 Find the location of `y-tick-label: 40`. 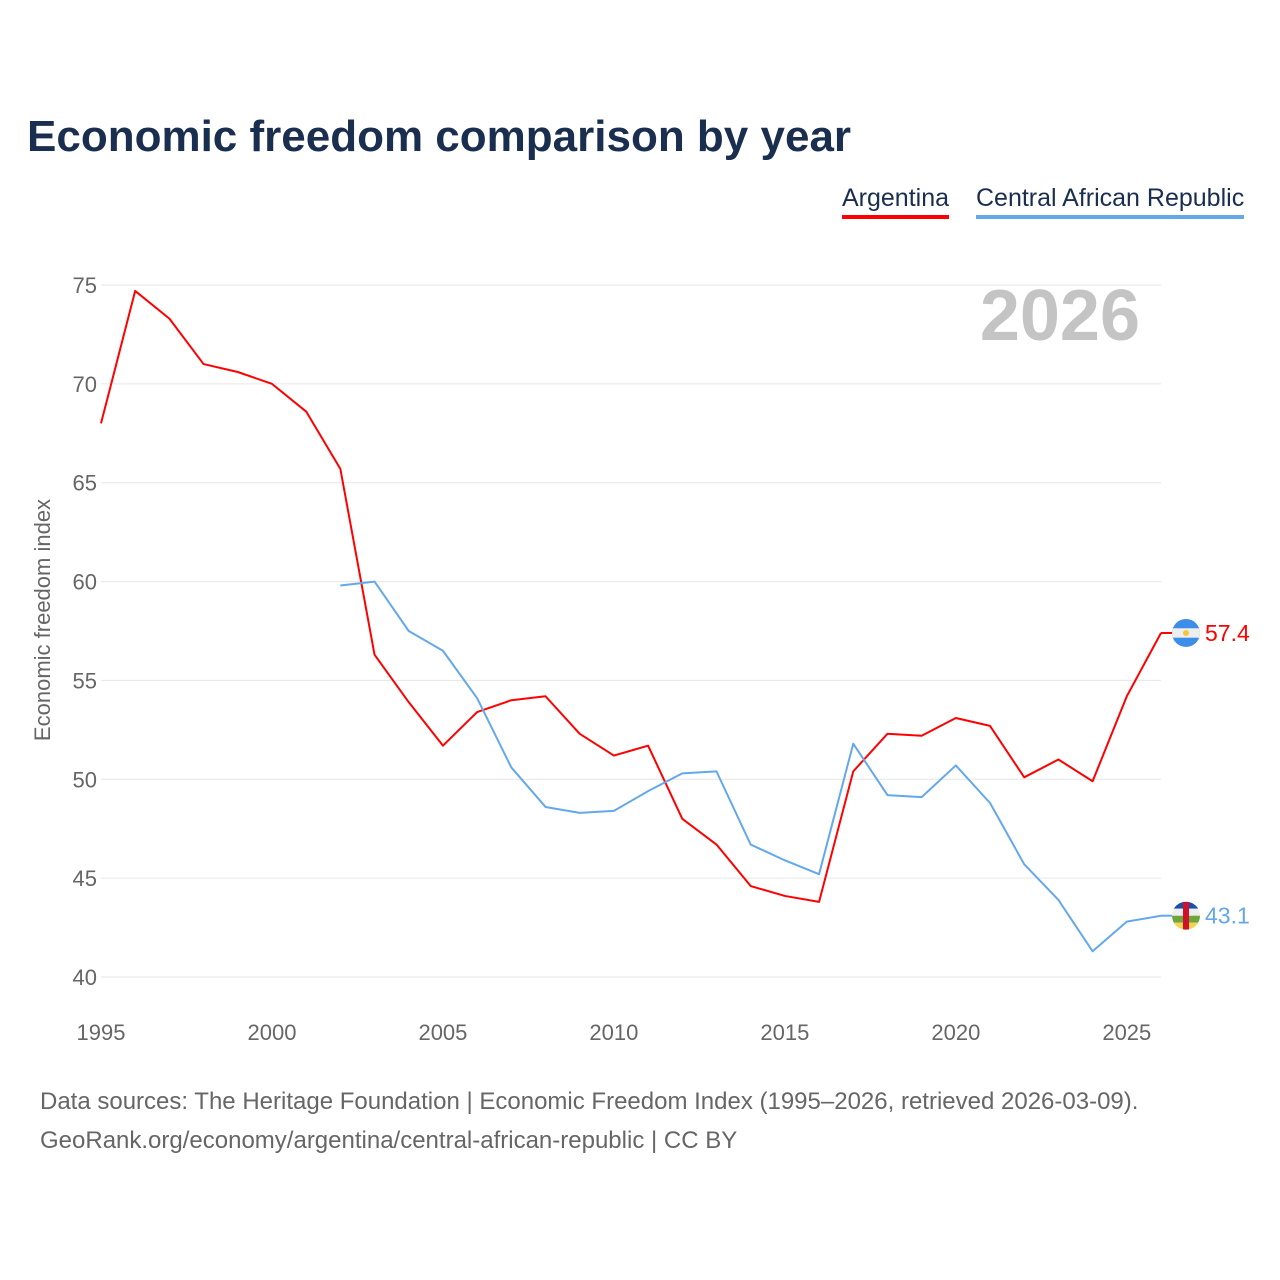

y-tick-label: 40 is located at coordinates (85, 977).